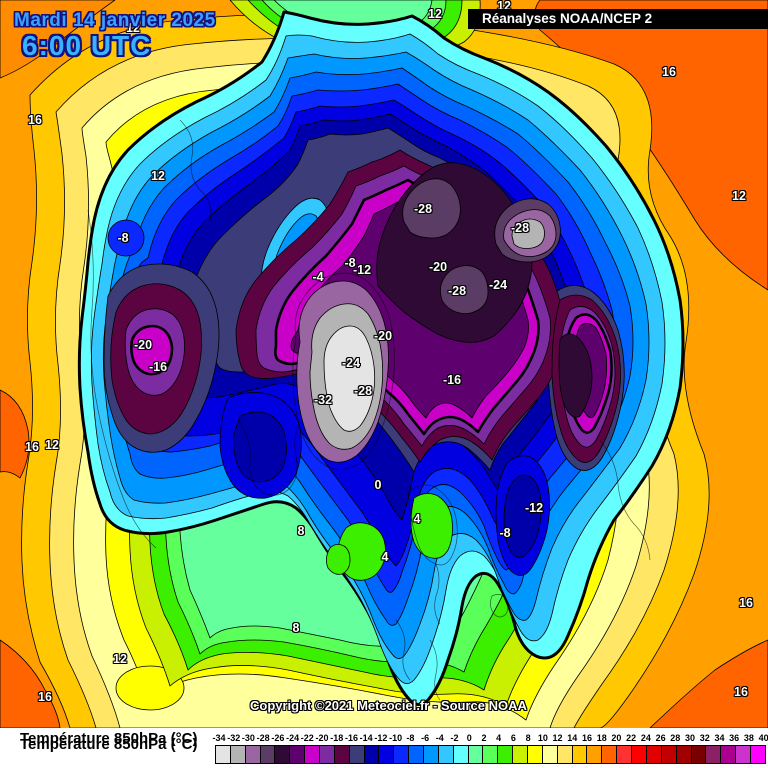 The height and width of the screenshot is (768, 768). What do you see at coordinates (704, 738) in the screenshot?
I see `legend-tick-label: 32` at bounding box center [704, 738].